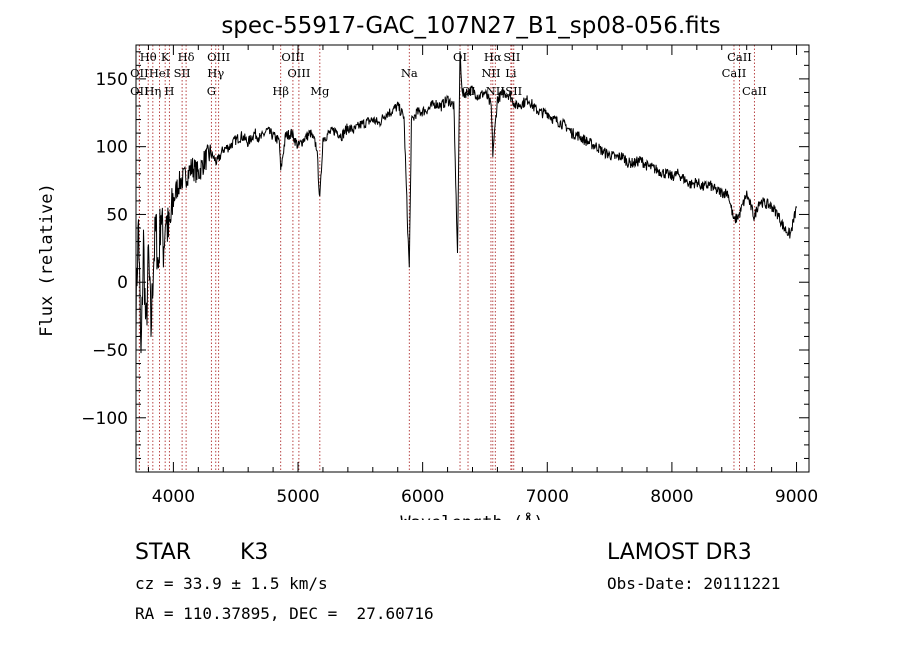  Describe the element at coordinates (218, 57) in the screenshot. I see `line-label-9: OIII` at that location.